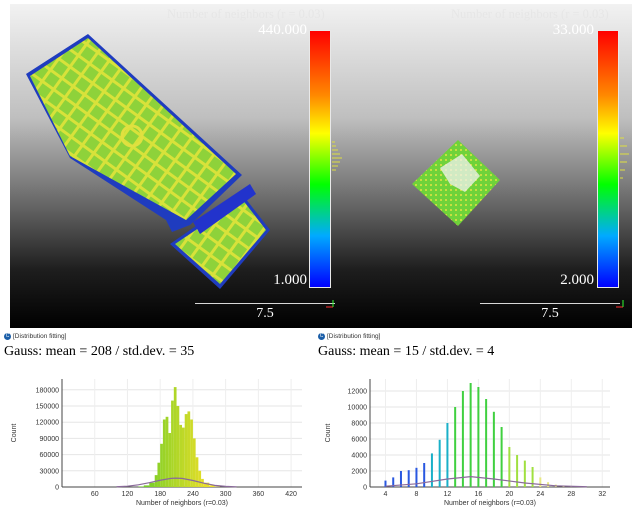 Image resolution: width=632 pixels, height=514 pixels. Describe the element at coordinates (456, 183) in the screenshot. I see `building-footprint-right` at that location.